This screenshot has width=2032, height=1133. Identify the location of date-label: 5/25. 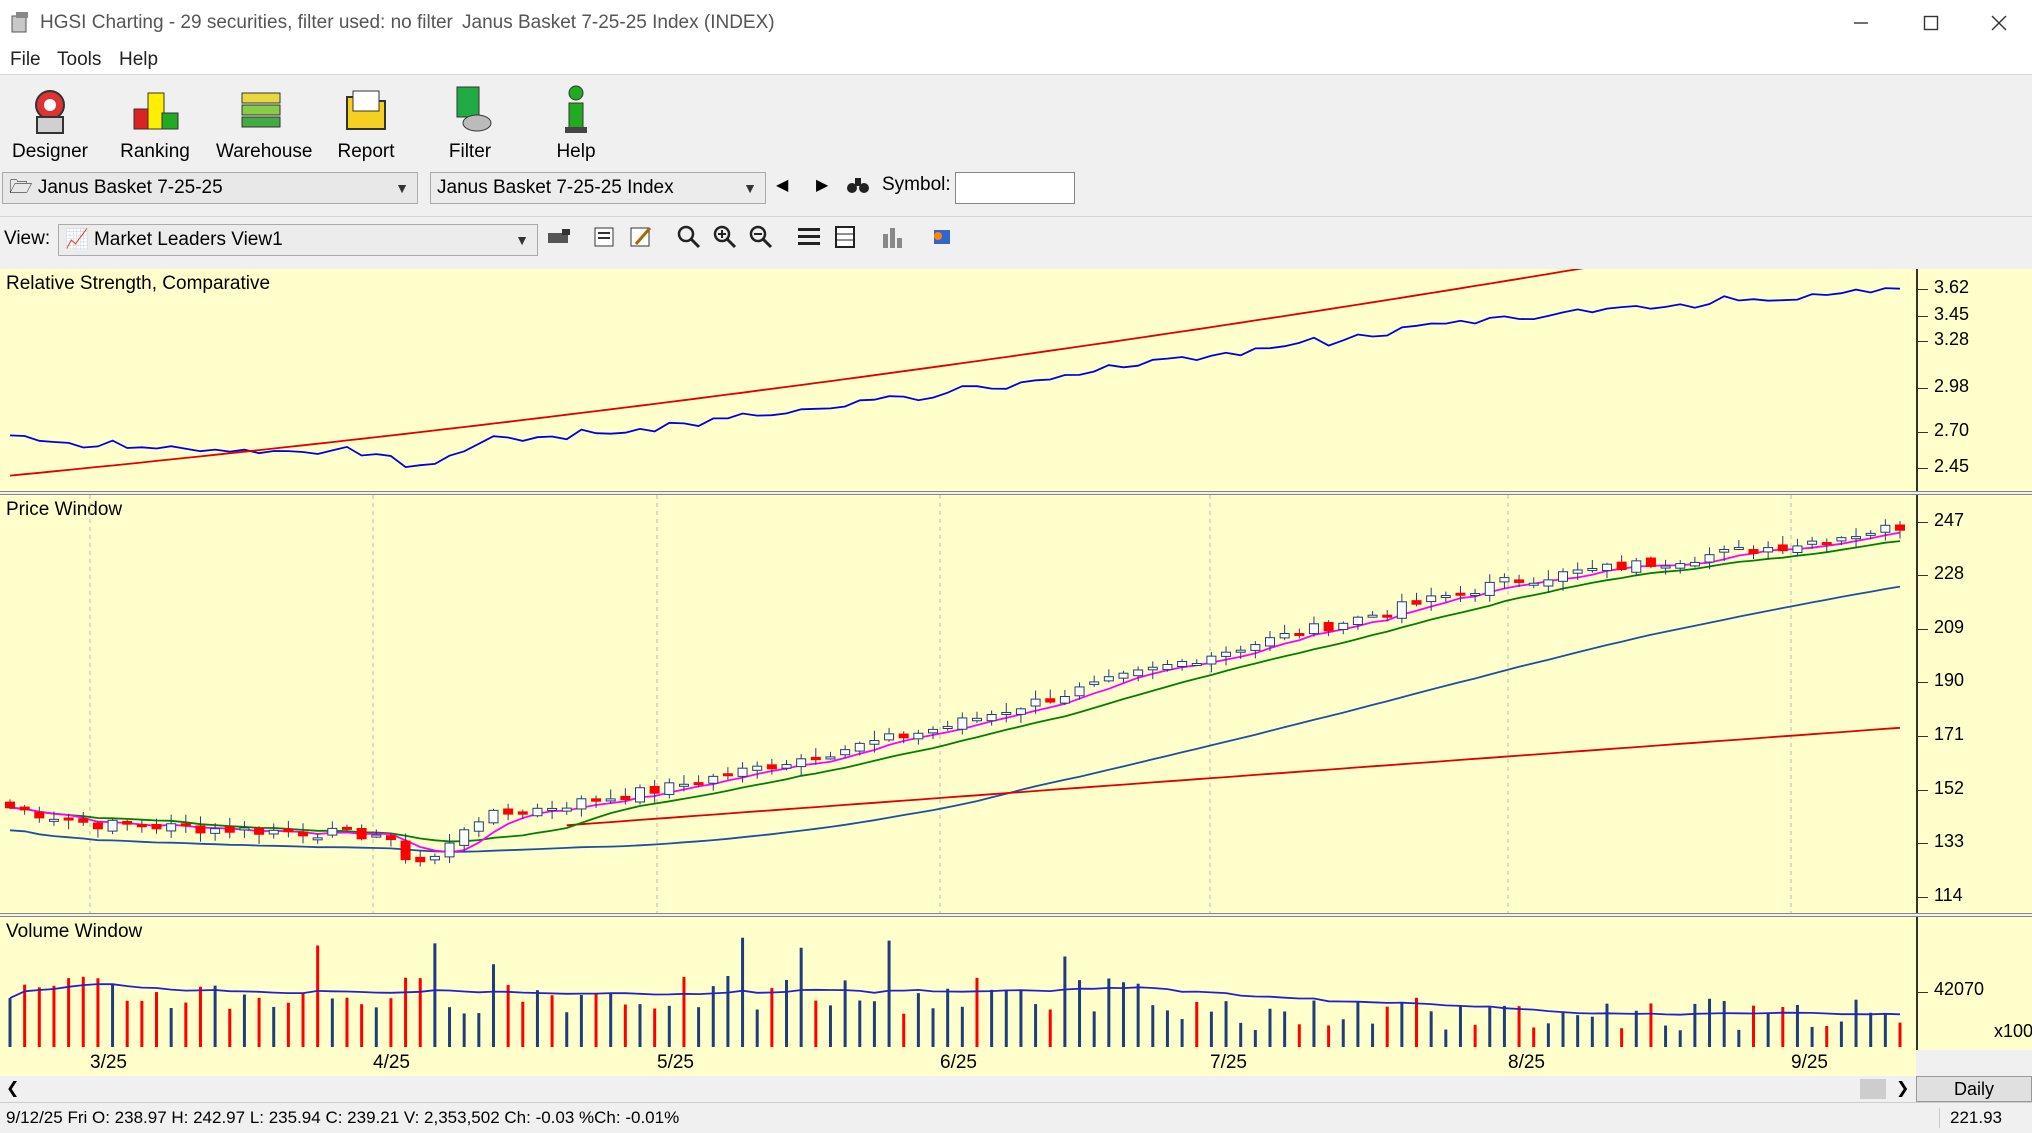
(675, 1062).